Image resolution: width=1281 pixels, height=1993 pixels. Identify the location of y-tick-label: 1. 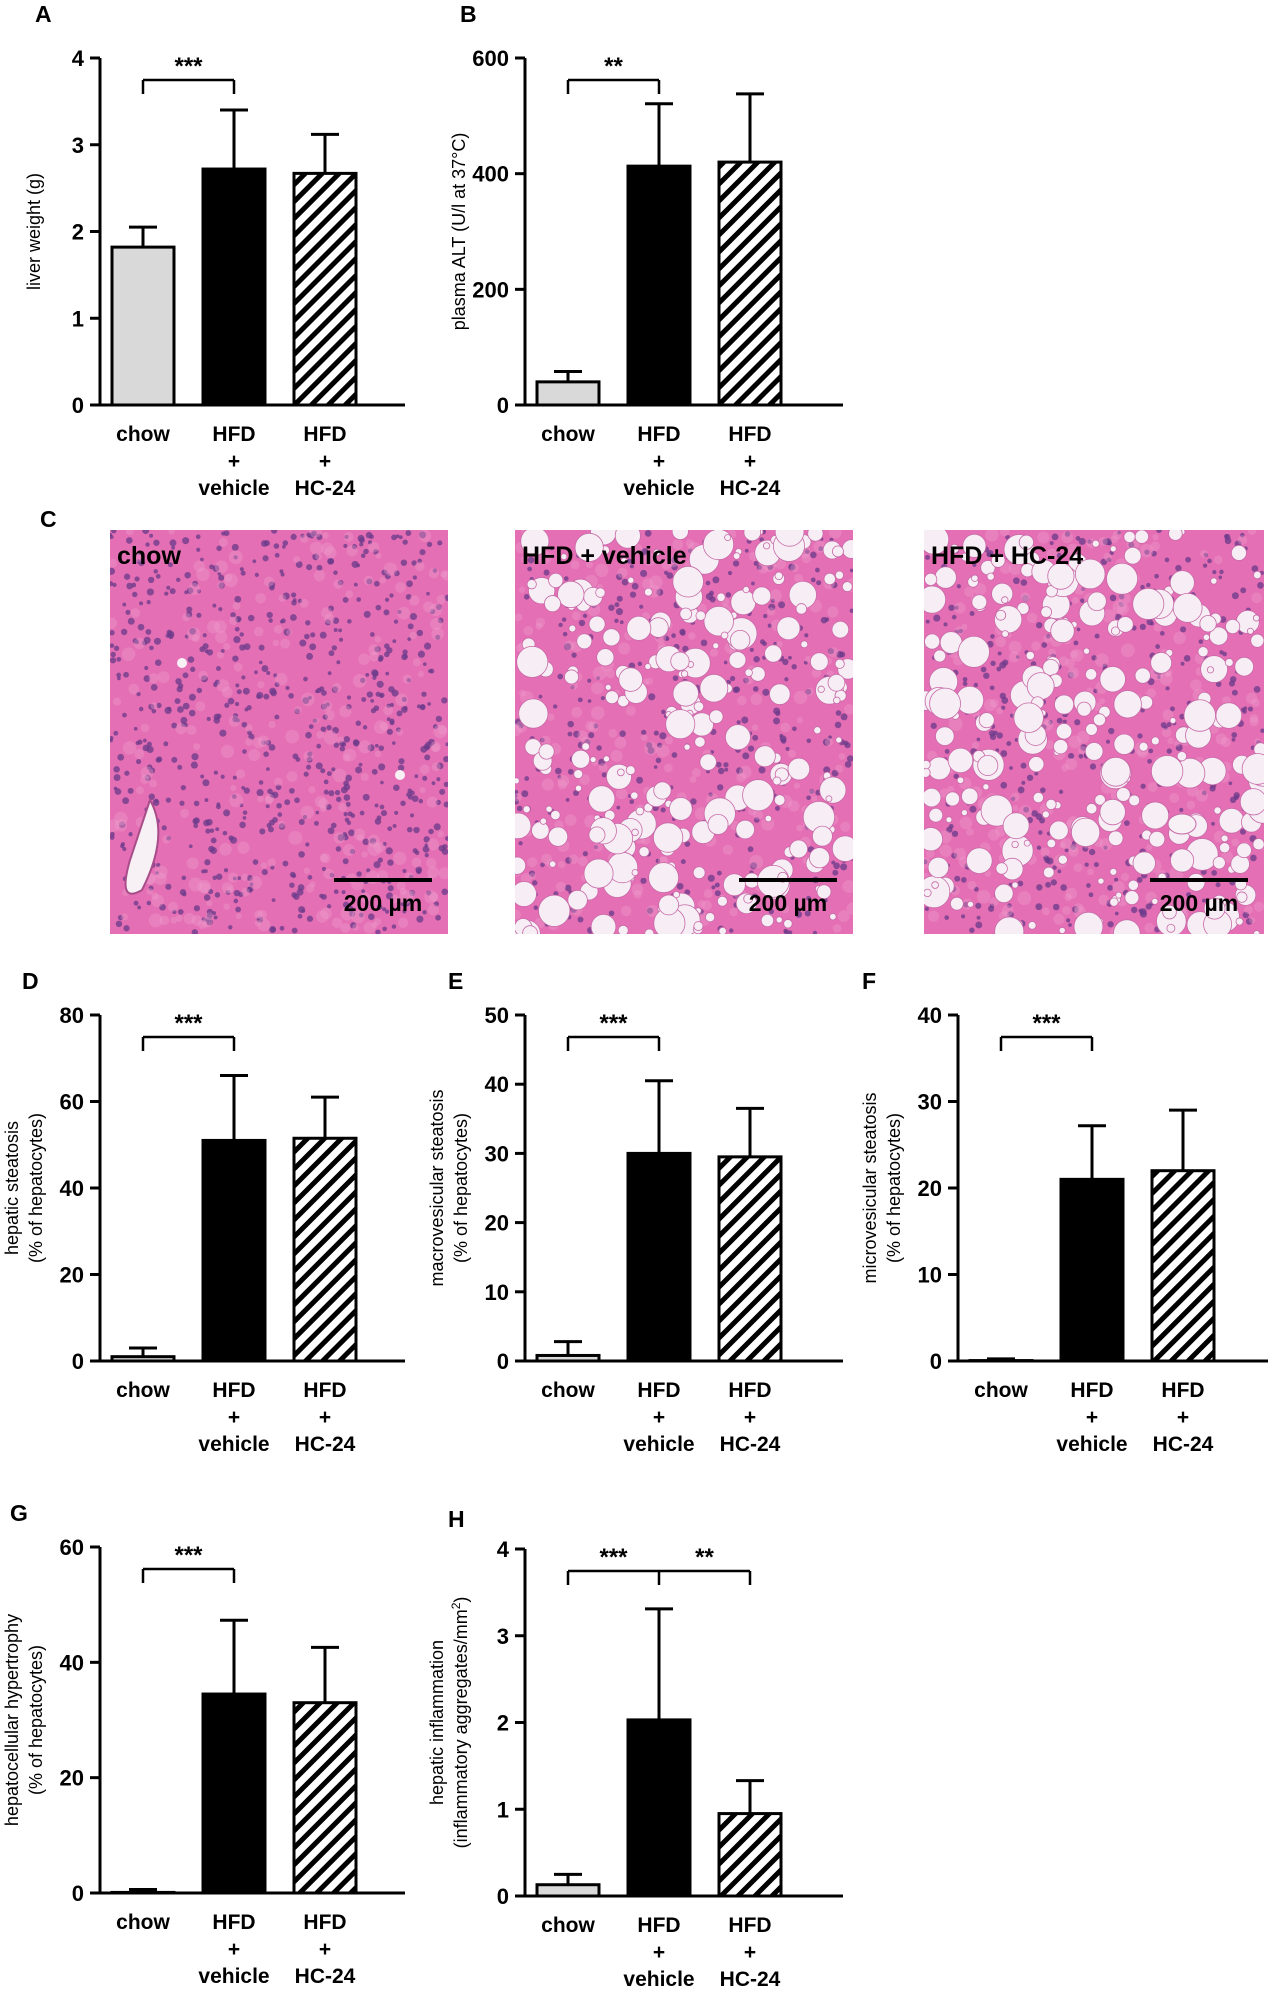
(503, 1809).